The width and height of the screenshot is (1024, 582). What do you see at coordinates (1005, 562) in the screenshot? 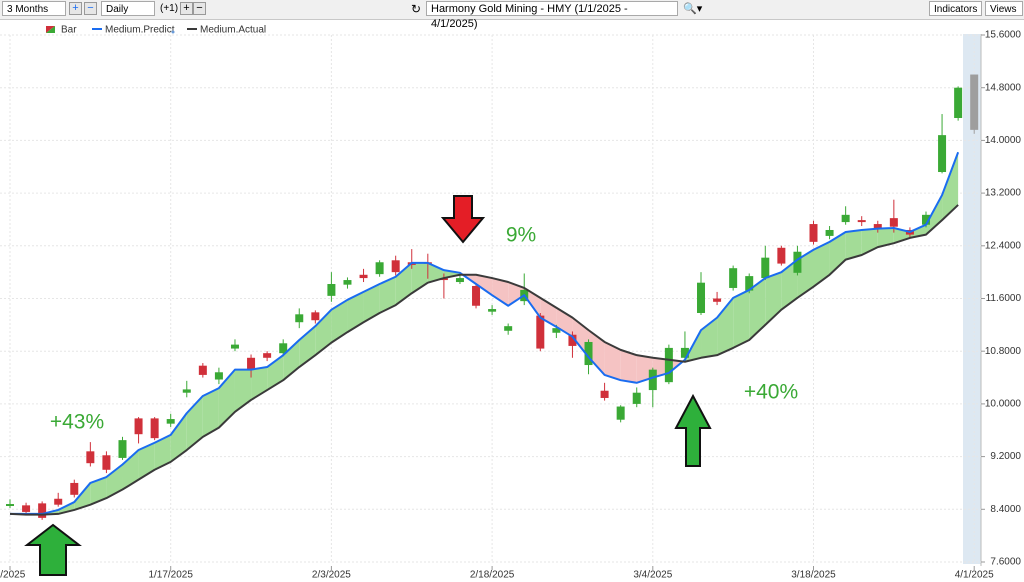
I see `y-tick-label: 7.6000` at bounding box center [1005, 562].